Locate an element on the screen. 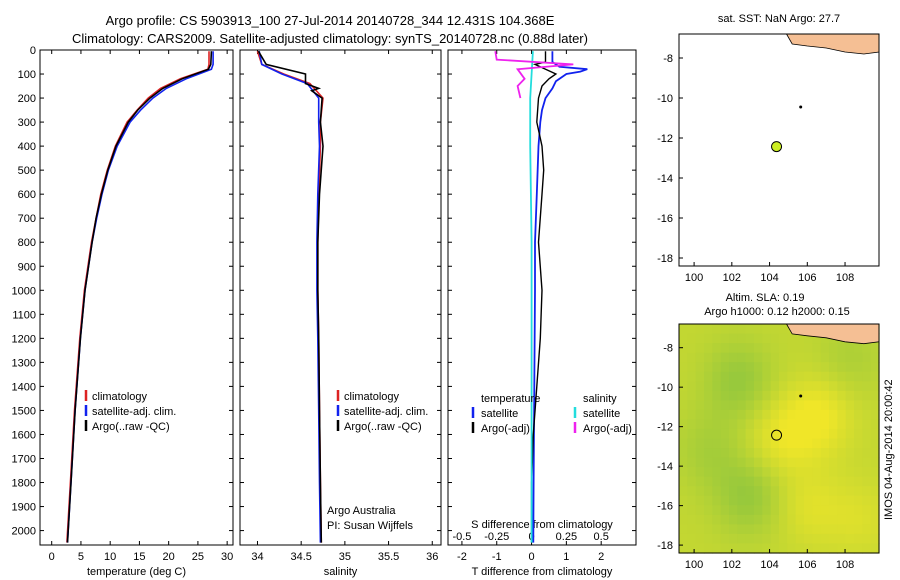  salinity-diff-tick-label: -0.25 is located at coordinates (496, 537).